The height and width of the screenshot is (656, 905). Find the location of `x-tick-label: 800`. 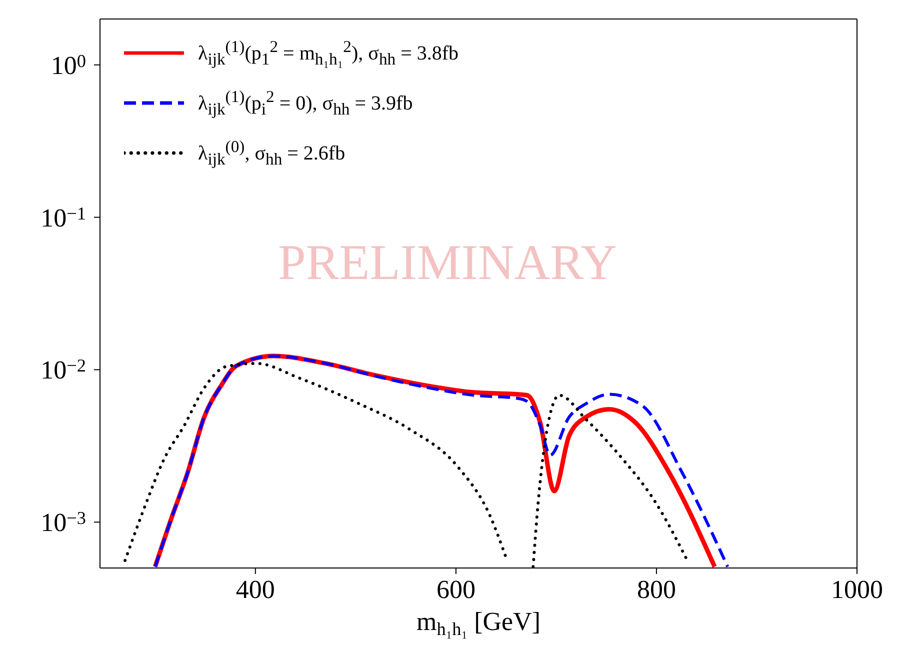

x-tick-label: 800 is located at coordinates (656, 589).